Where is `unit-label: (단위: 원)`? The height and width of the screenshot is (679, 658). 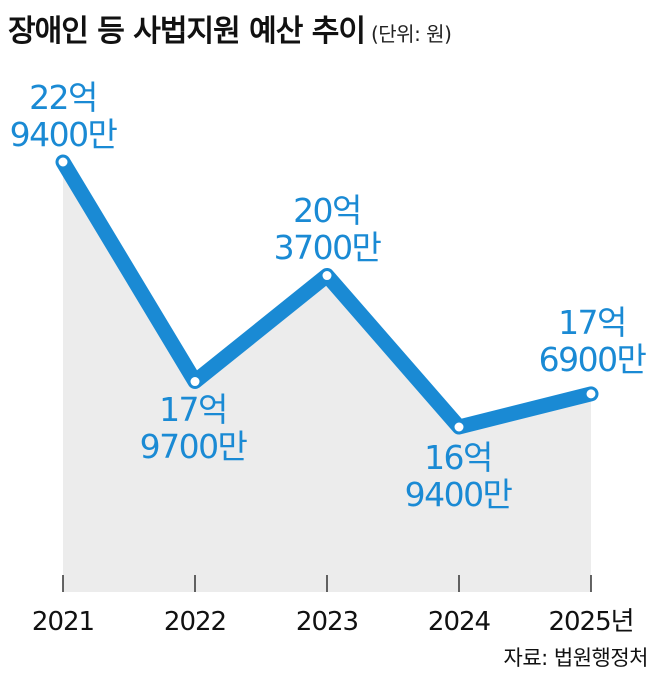
unit-label: (단위: 원) is located at coordinates (411, 34).